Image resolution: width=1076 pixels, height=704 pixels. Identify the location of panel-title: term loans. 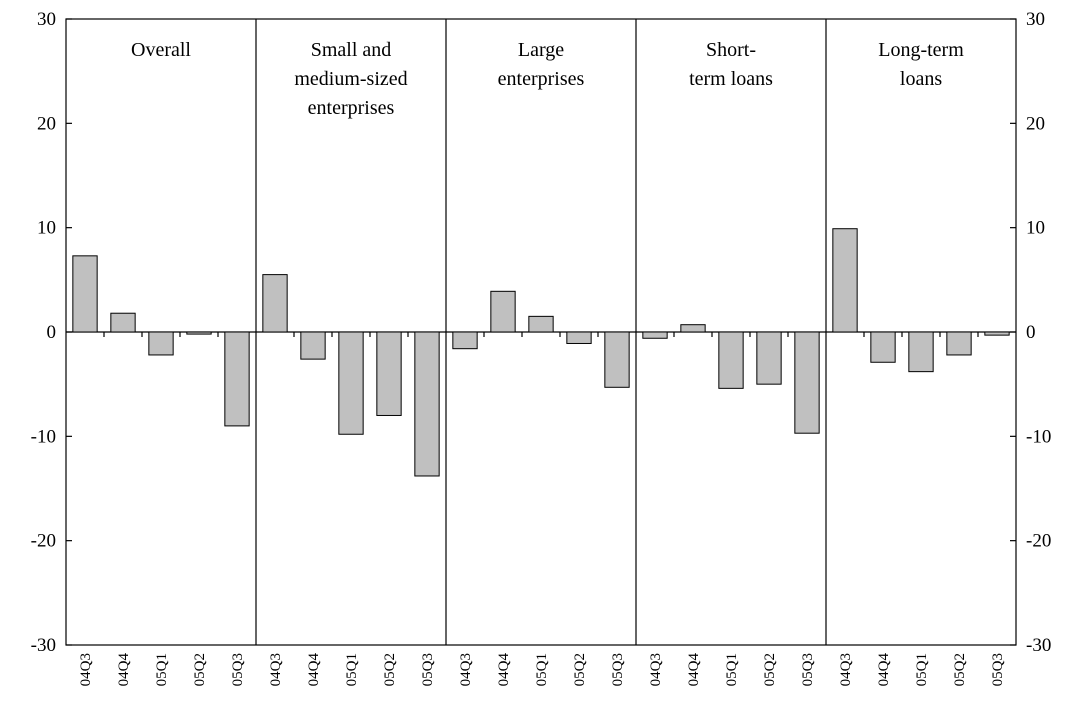
(731, 79).